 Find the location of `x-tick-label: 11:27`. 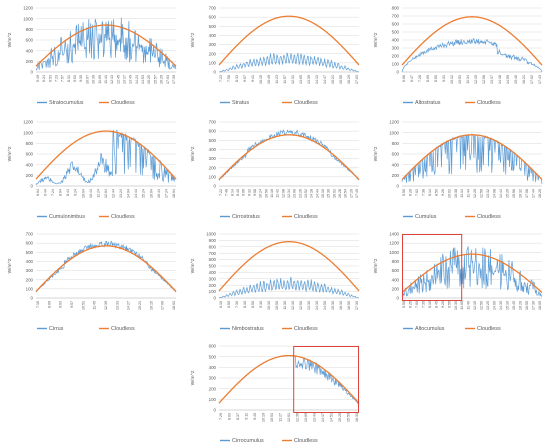

x-tick-label: 11:27 is located at coordinates (280, 417).